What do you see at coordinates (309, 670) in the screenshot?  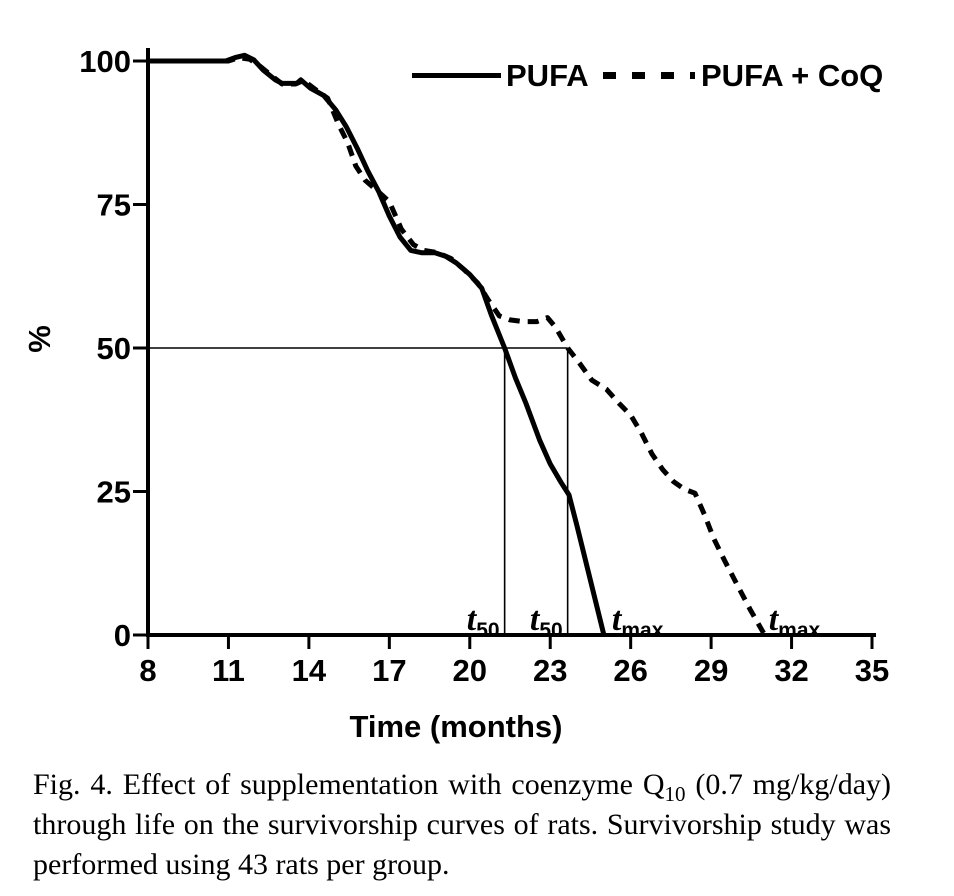 I see `x-tick-label: 14` at bounding box center [309, 670].